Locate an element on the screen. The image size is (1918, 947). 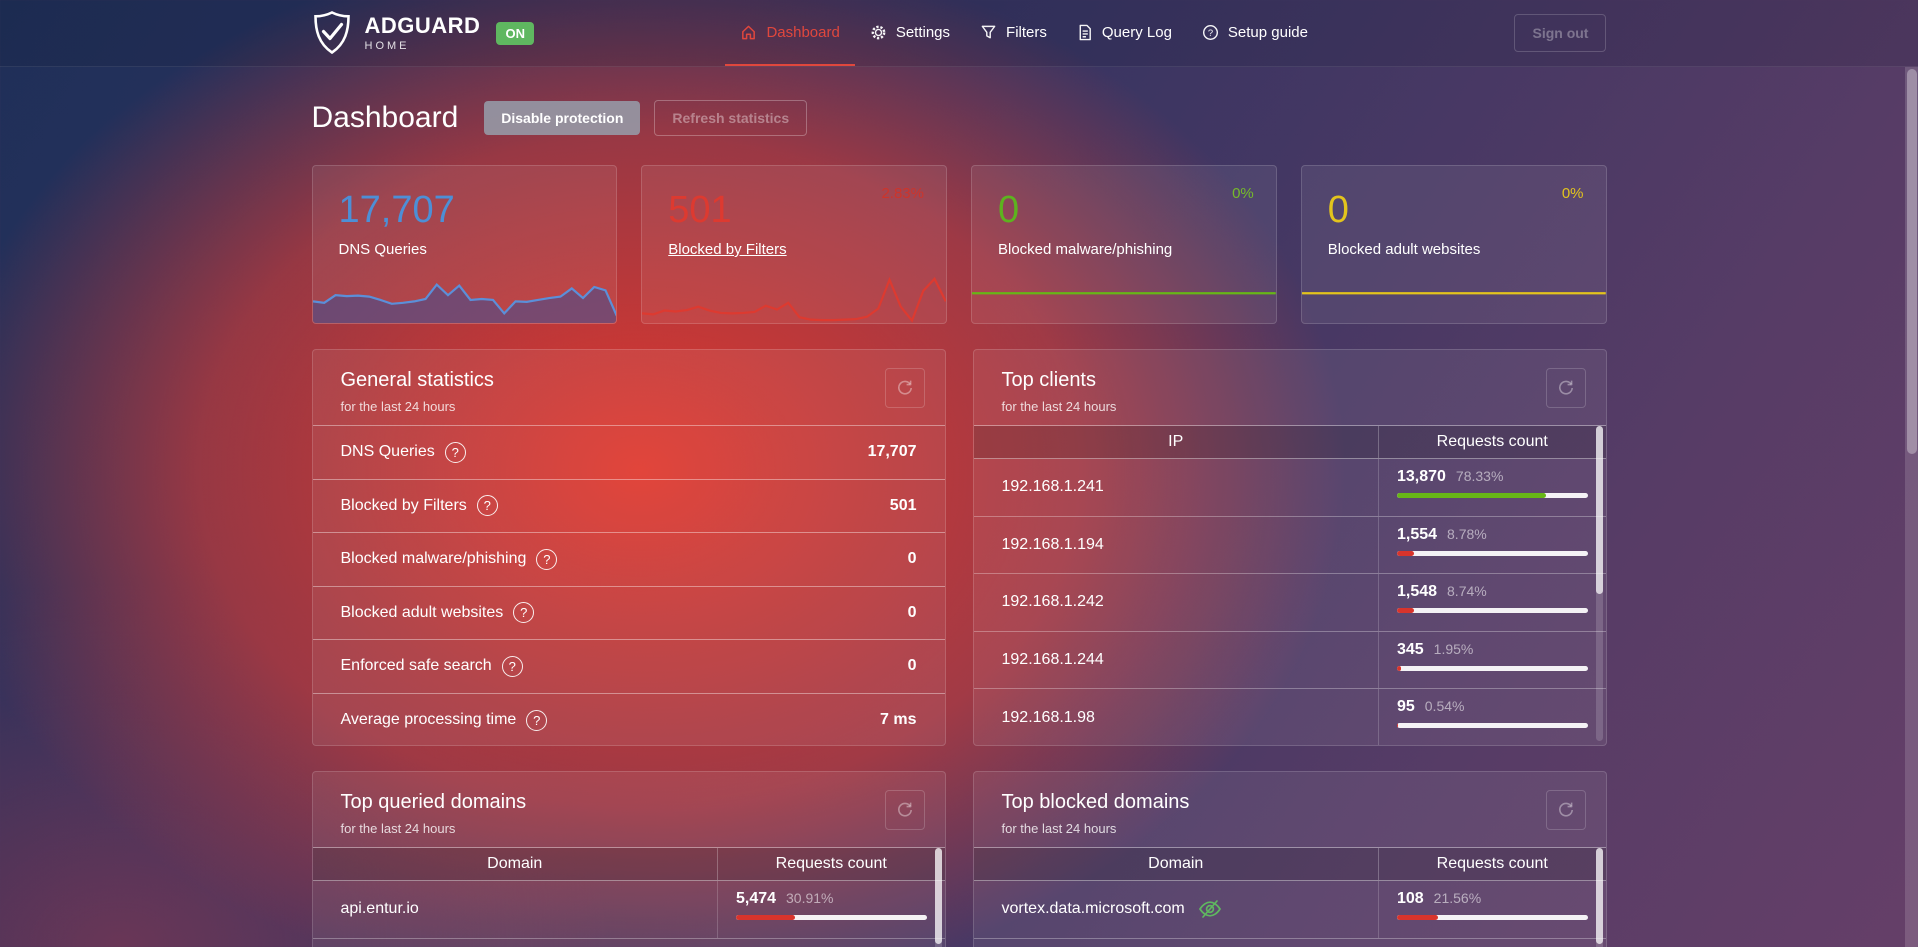
requests-count: 13,870 is located at coordinates (1421, 476).